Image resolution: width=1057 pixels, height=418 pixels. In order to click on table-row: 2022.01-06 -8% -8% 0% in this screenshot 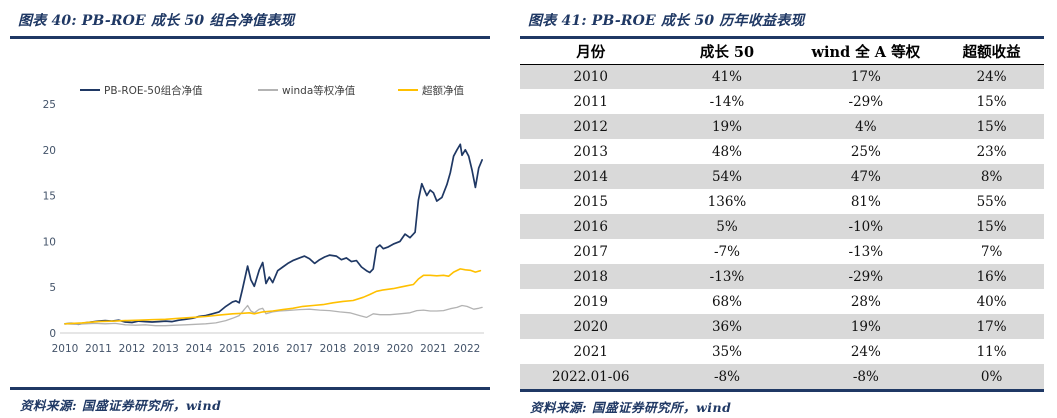, I will do `click(782, 376)`.